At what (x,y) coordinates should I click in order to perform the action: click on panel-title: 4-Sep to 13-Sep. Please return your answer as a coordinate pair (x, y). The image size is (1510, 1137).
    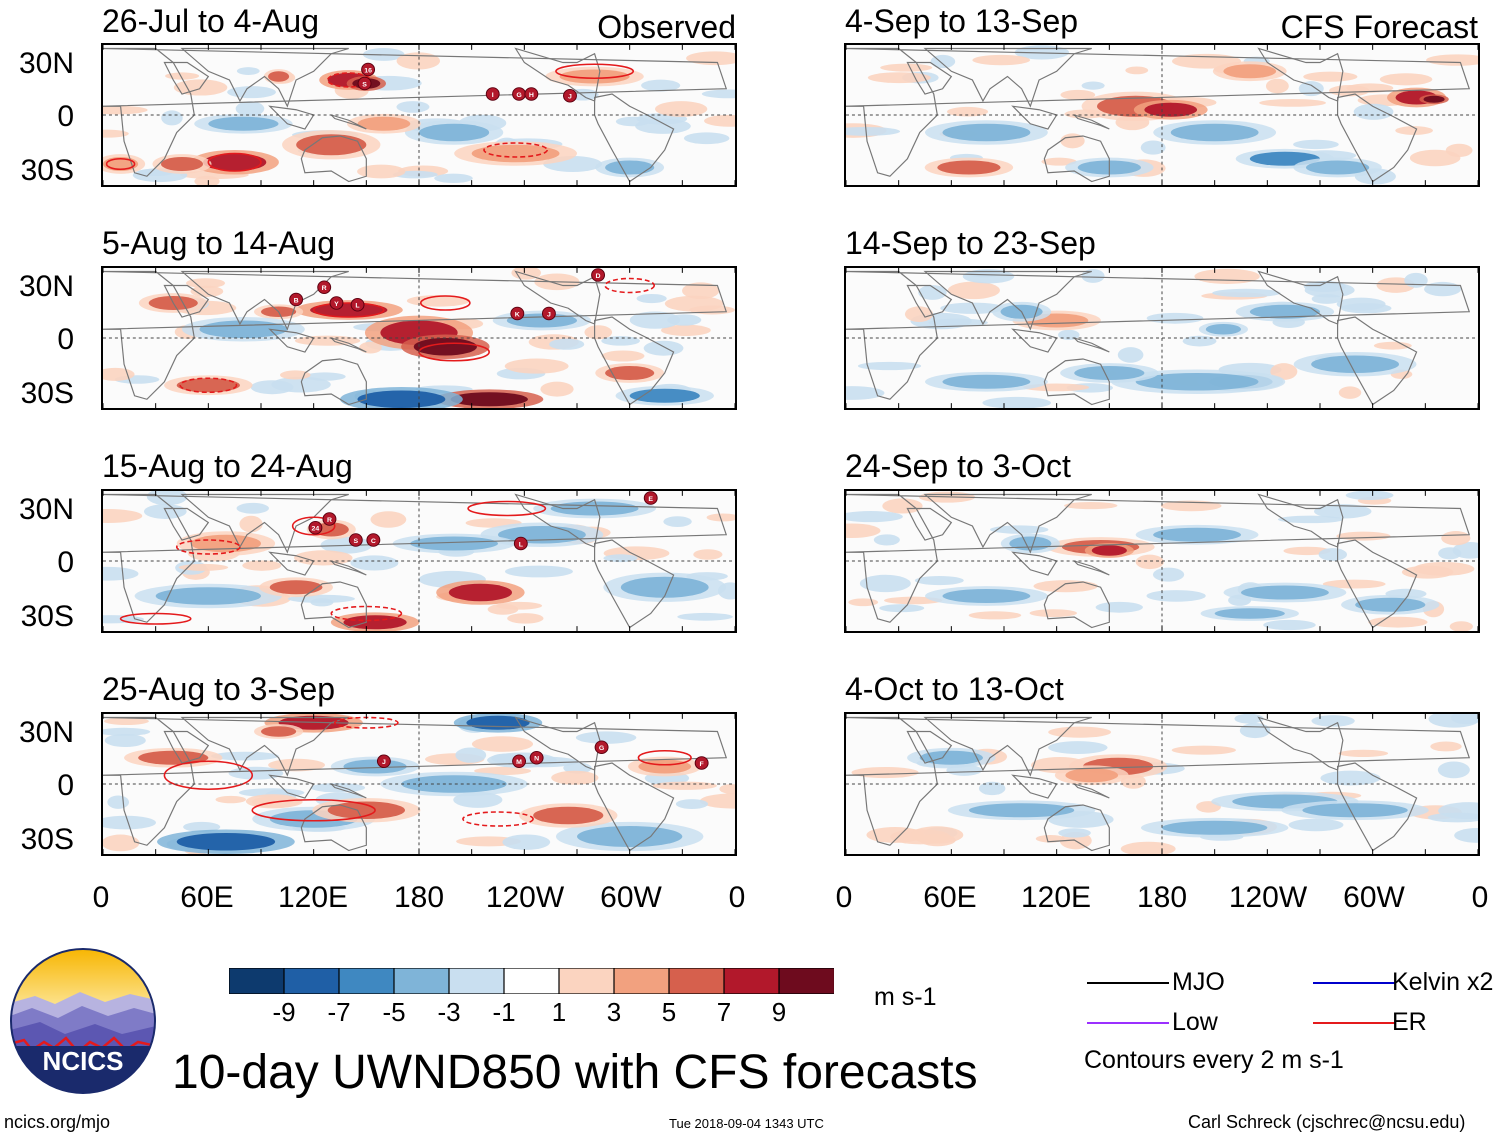
    Looking at the image, I should click on (962, 21).